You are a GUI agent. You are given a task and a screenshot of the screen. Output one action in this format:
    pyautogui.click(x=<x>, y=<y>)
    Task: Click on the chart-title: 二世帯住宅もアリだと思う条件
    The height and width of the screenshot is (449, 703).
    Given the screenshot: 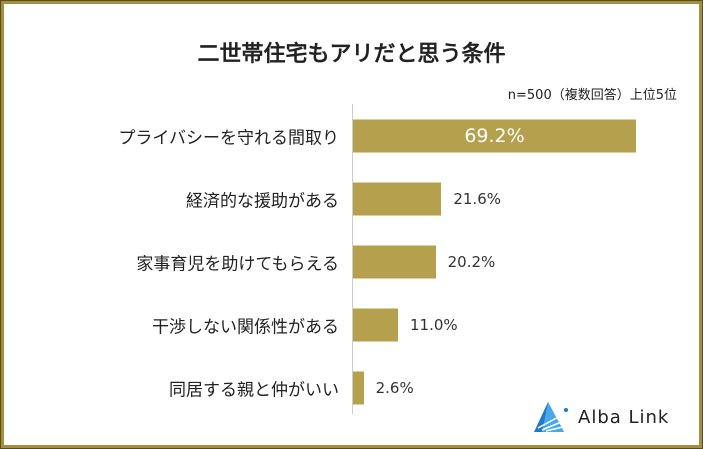 What is the action you would take?
    pyautogui.click(x=351, y=54)
    